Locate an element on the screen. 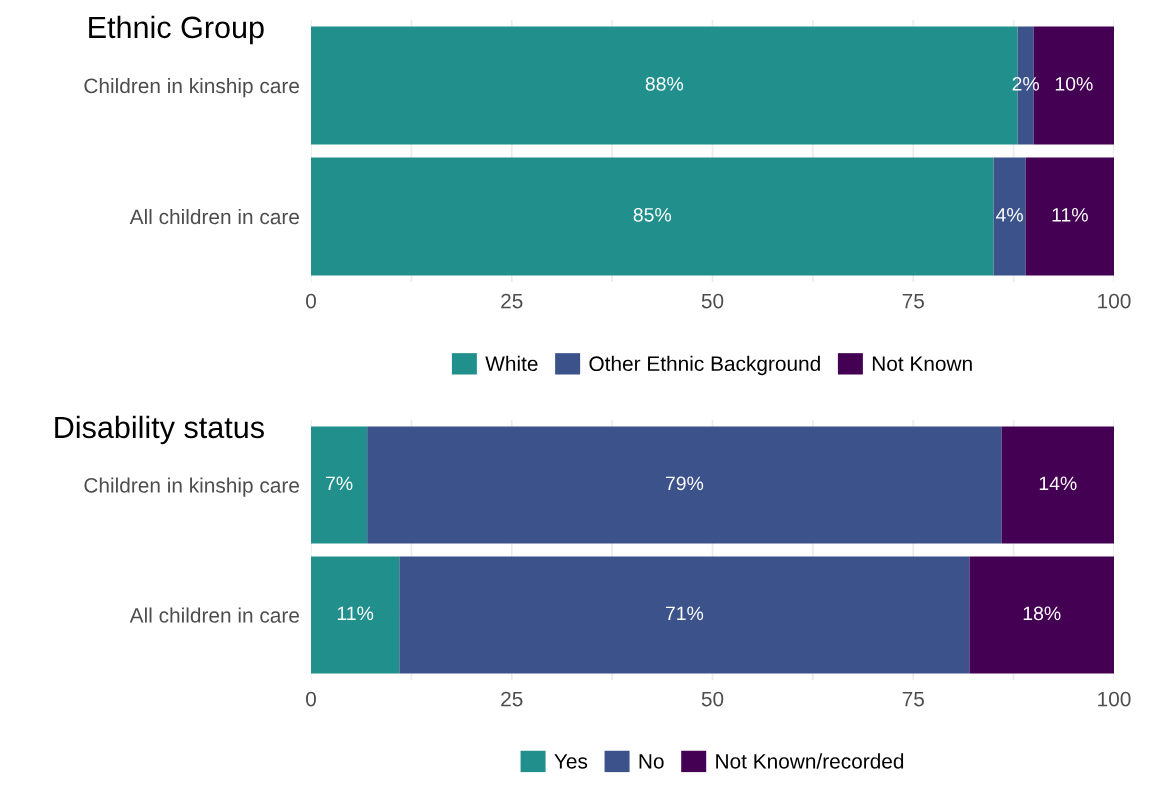  chart-title: Ethnic Group is located at coordinates (176, 30).